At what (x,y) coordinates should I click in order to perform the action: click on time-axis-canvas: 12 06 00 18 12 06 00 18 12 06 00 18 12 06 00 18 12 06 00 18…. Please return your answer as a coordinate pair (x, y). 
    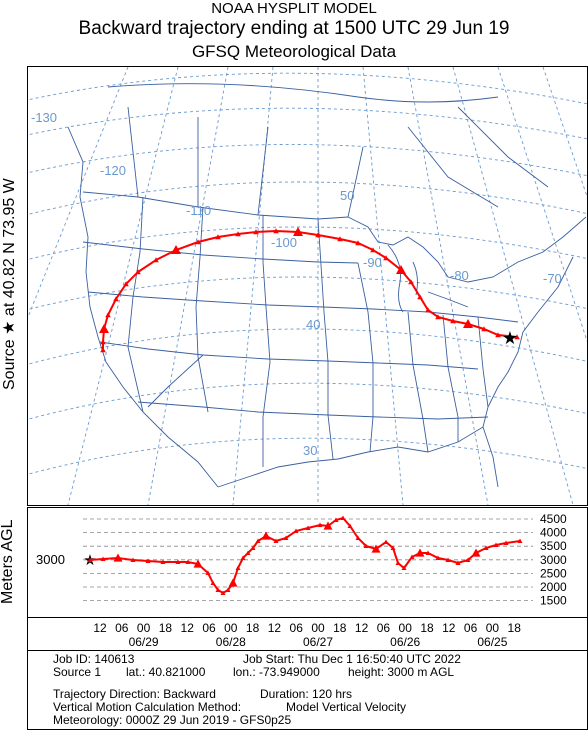
    Looking at the image, I should click on (307, 635).